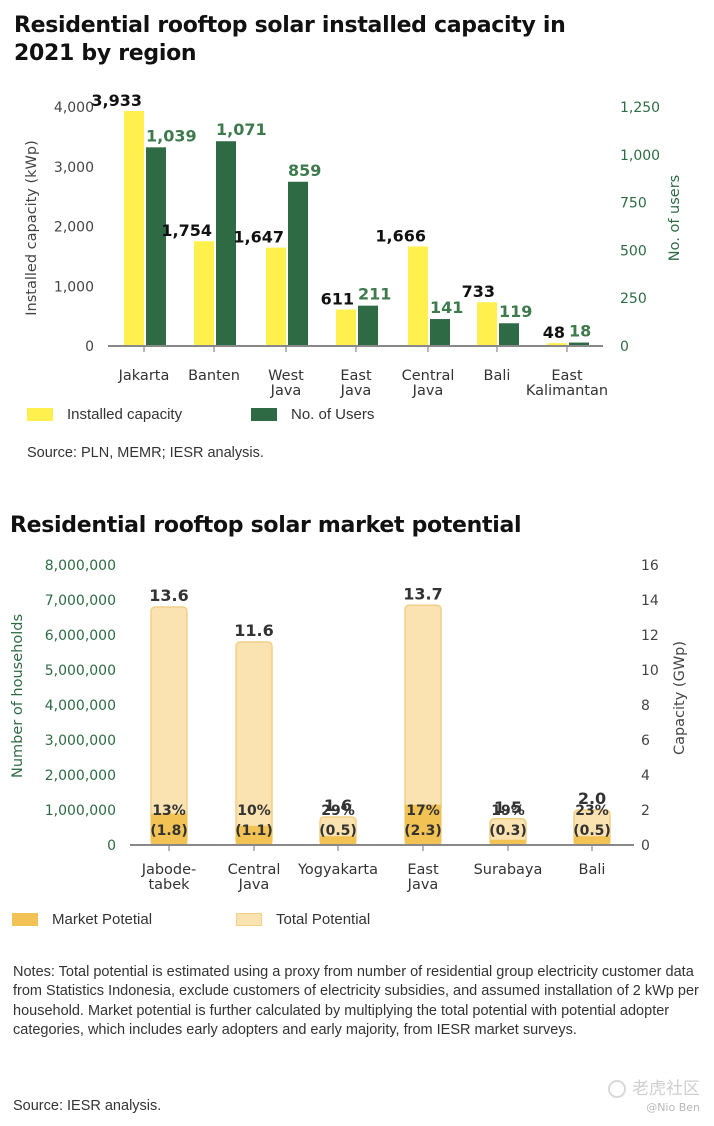  I want to click on data-label-percent: 23%, so click(592, 811).